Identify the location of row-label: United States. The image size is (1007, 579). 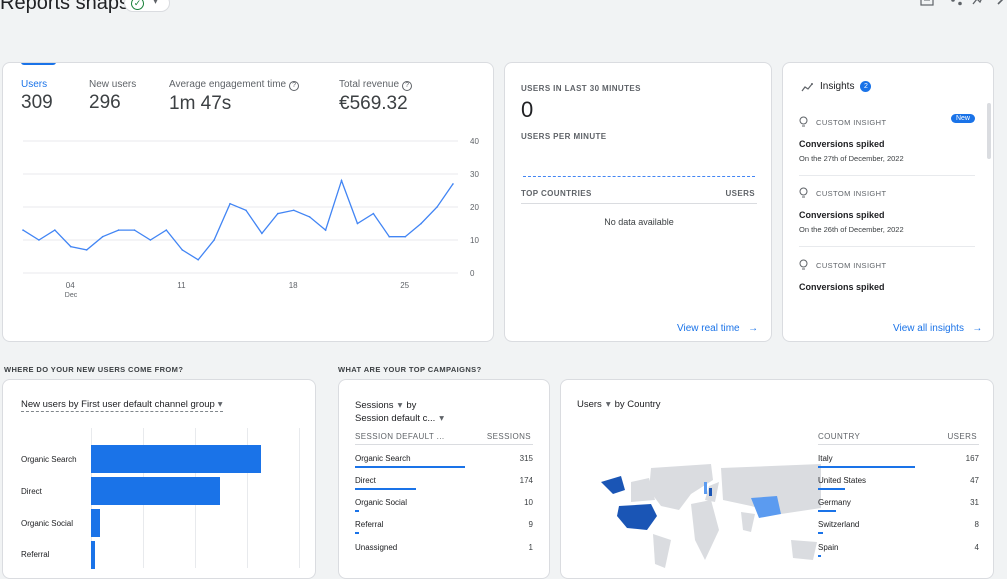
(842, 480).